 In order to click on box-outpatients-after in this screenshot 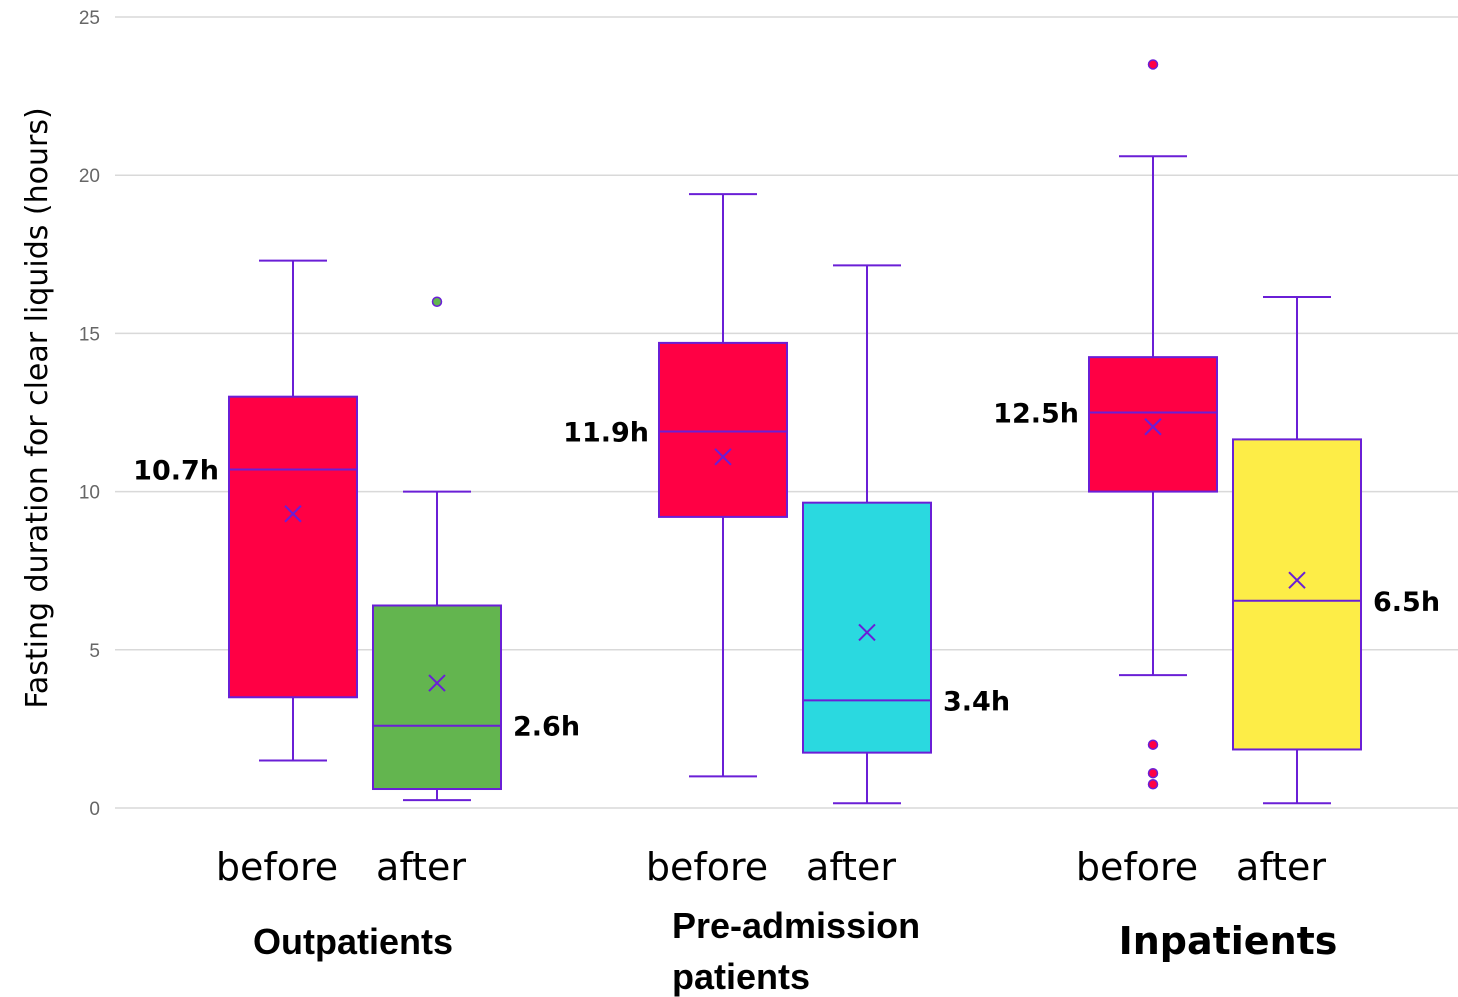, I will do `click(437, 549)`.